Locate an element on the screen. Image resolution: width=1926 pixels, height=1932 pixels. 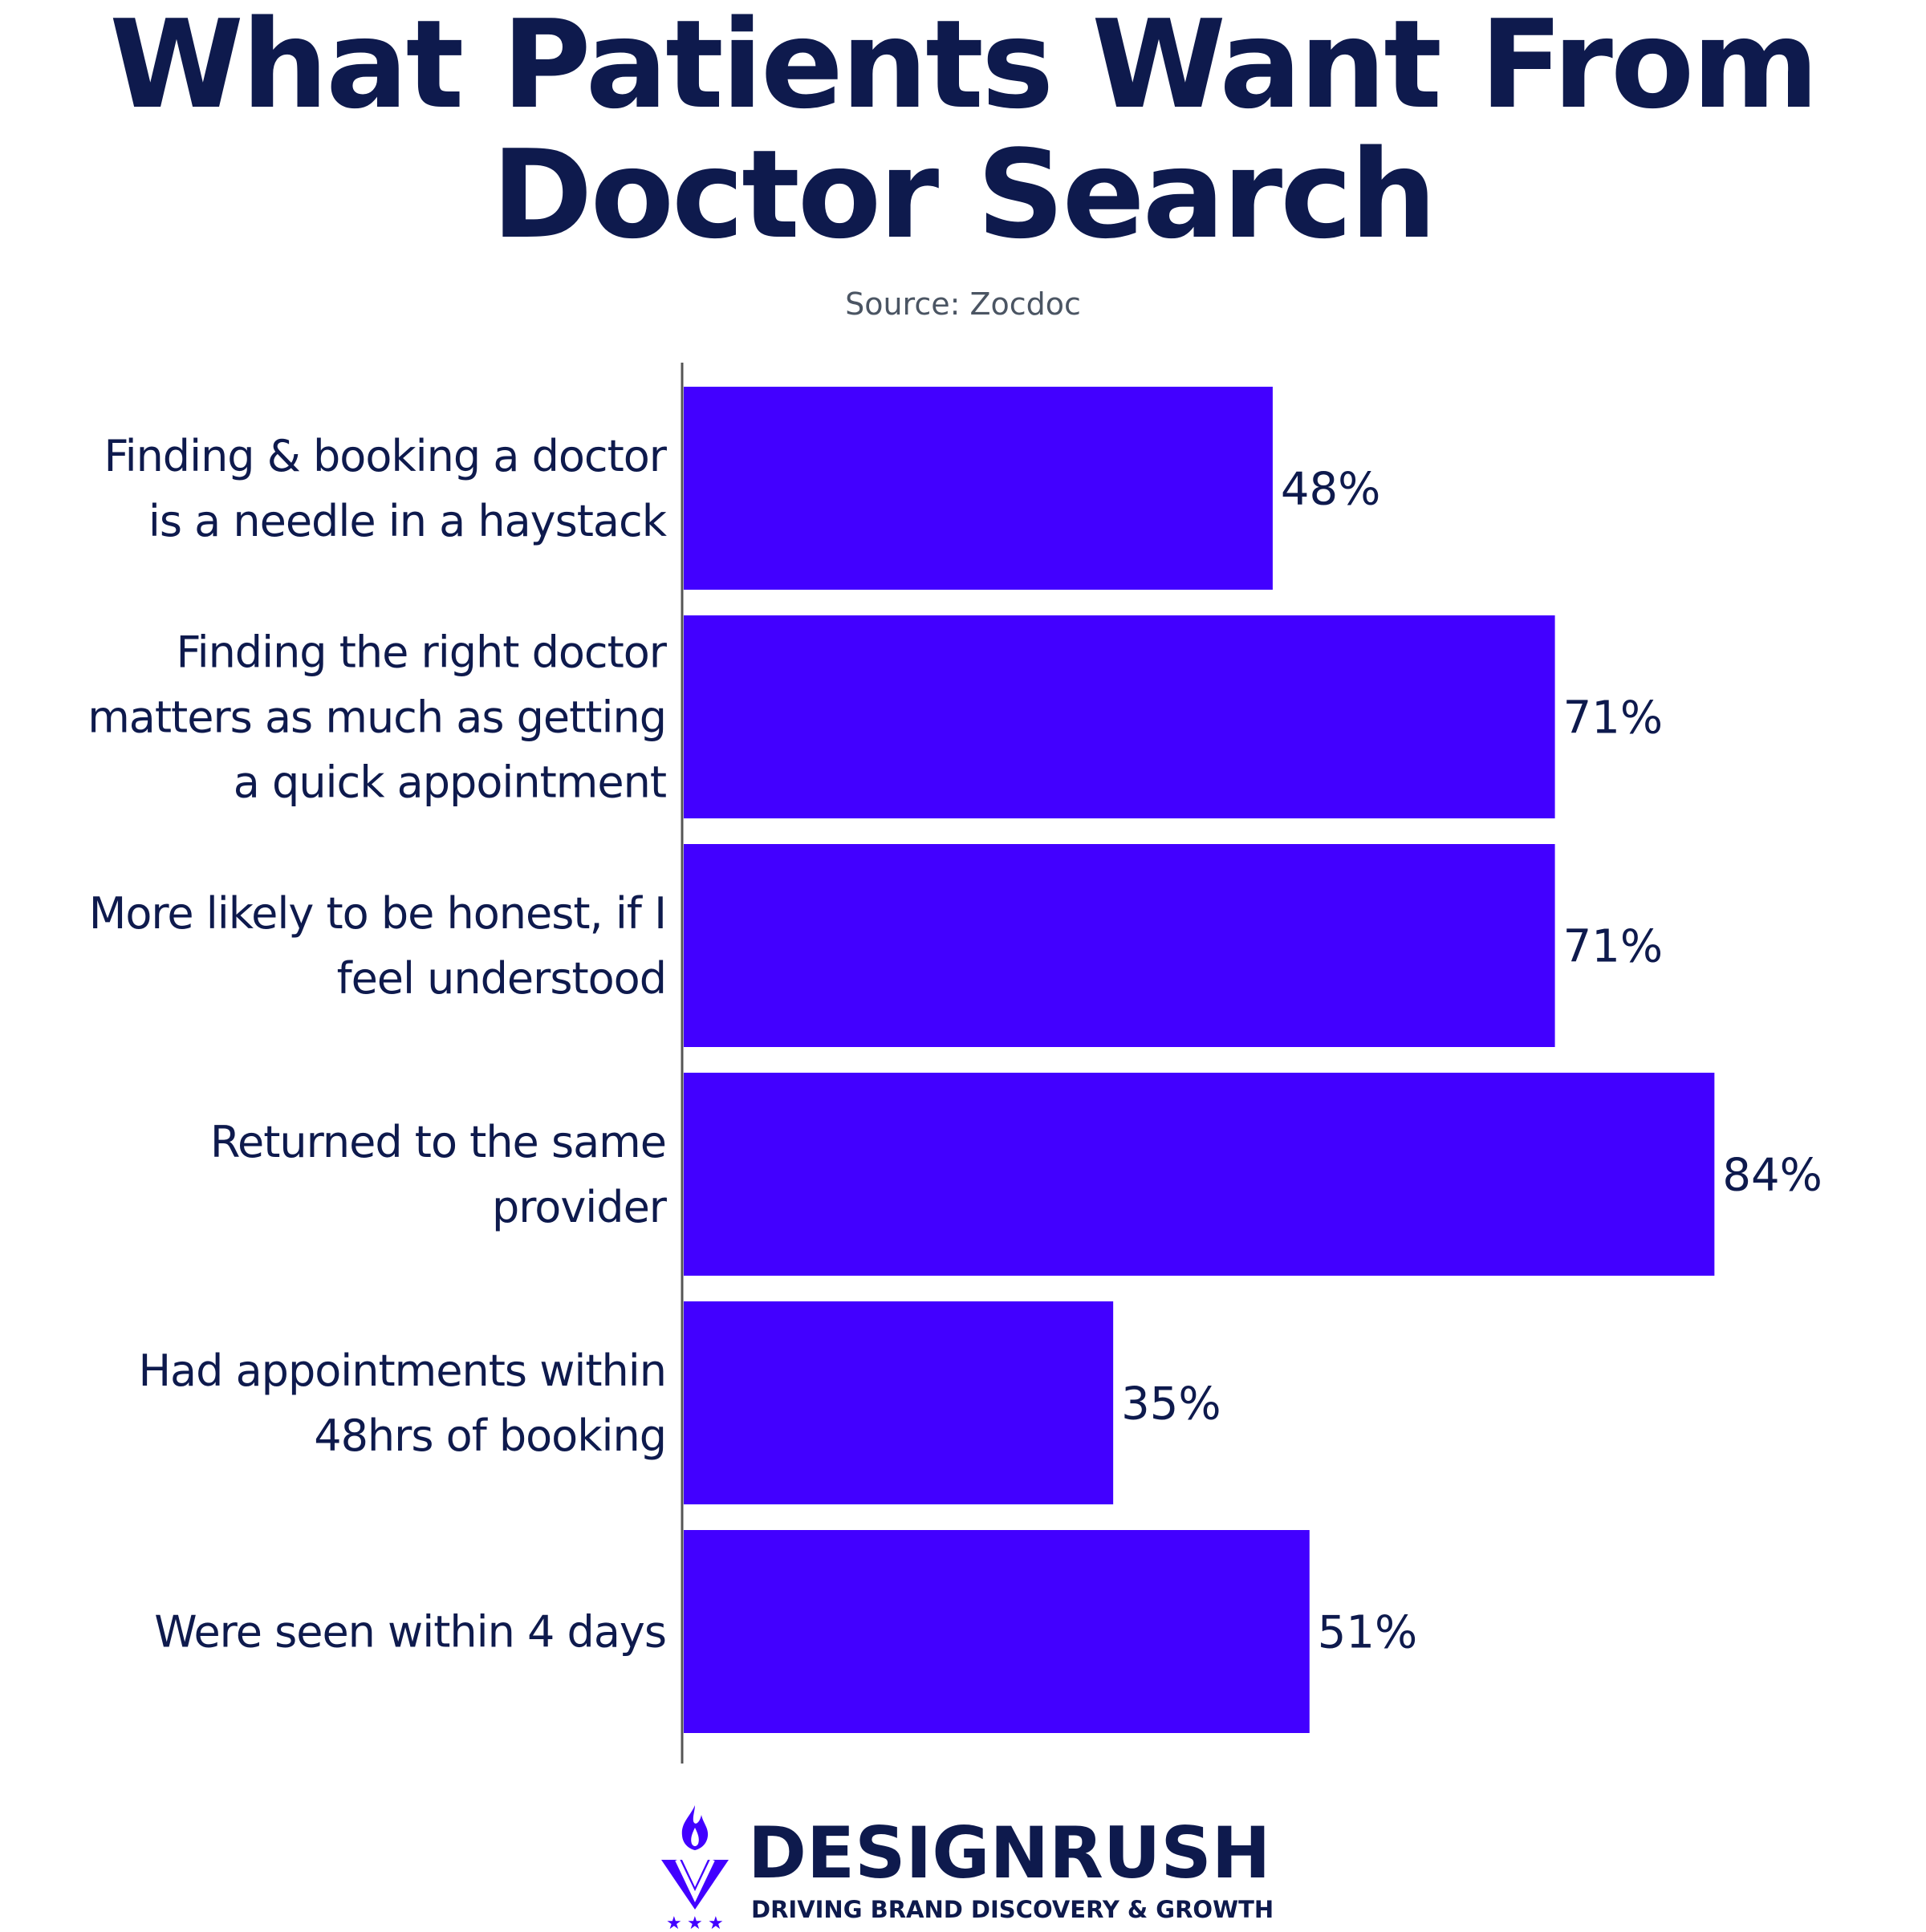
value-label-3: 84% is located at coordinates (1772, 1176).